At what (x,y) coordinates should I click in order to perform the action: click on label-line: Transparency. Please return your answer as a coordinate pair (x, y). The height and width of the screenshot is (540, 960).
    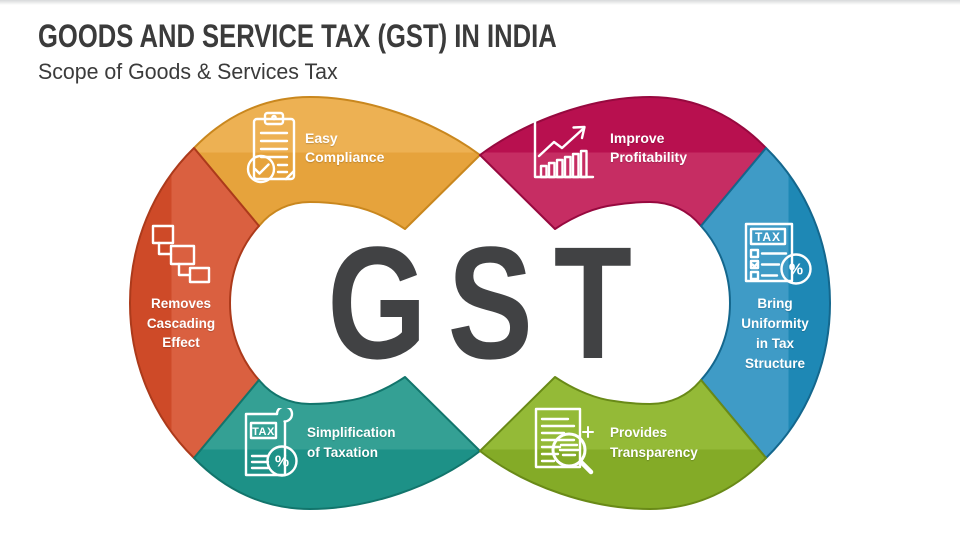
    Looking at the image, I should click on (654, 452).